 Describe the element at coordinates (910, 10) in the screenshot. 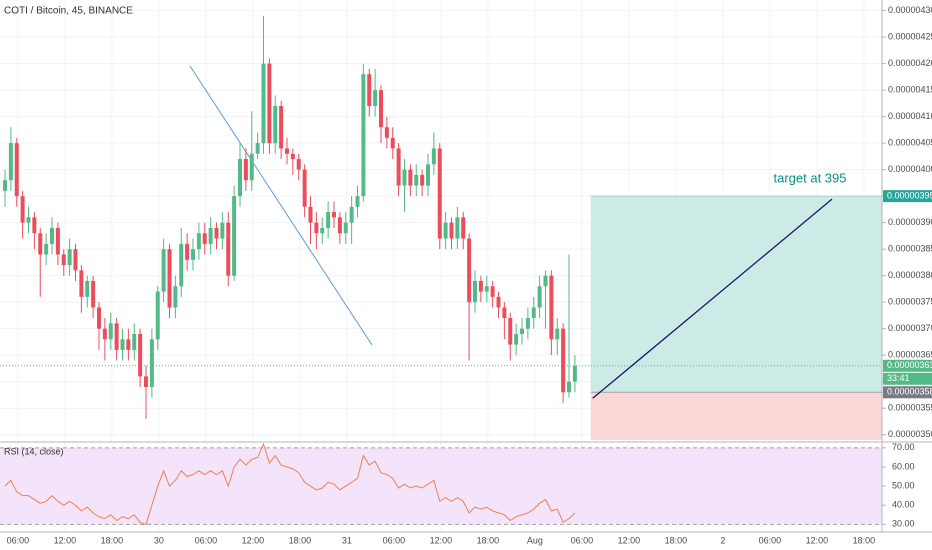

I see `y-tick-label: 0.00000430` at that location.